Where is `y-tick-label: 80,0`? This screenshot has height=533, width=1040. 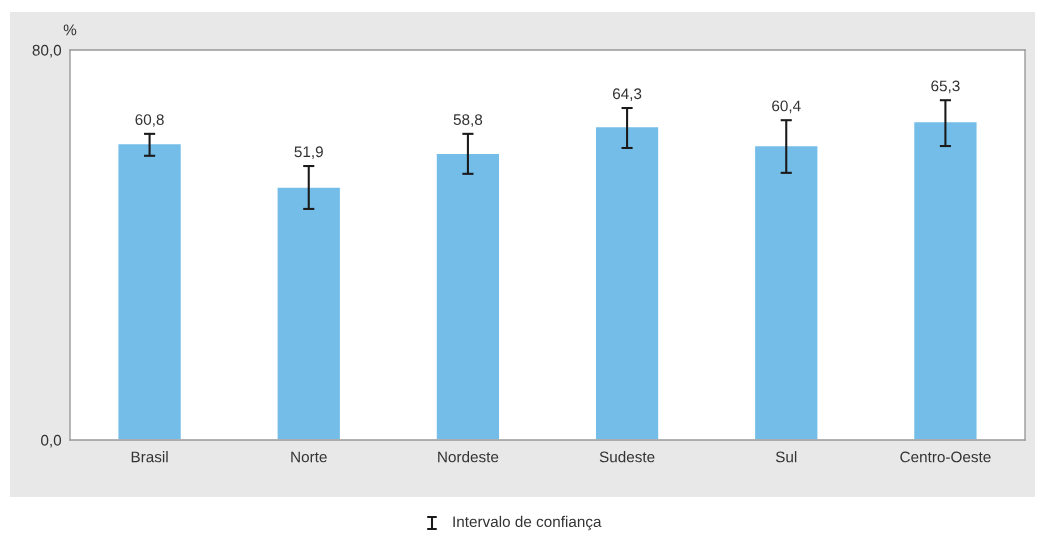 y-tick-label: 80,0 is located at coordinates (47, 51).